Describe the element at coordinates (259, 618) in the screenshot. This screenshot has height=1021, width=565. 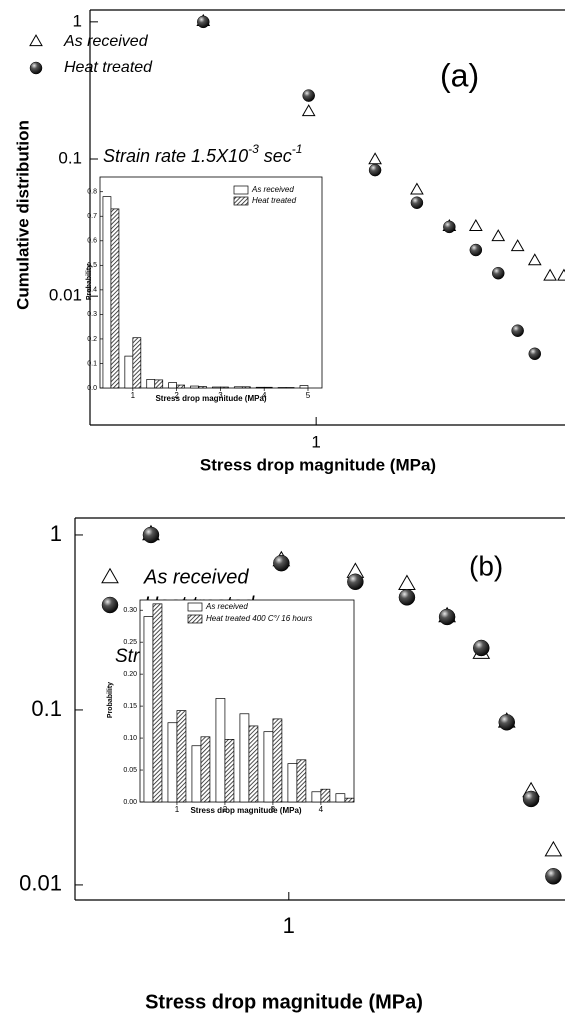
I see `legend-label: Heat treated 400 C°/ 16 hours` at that location.